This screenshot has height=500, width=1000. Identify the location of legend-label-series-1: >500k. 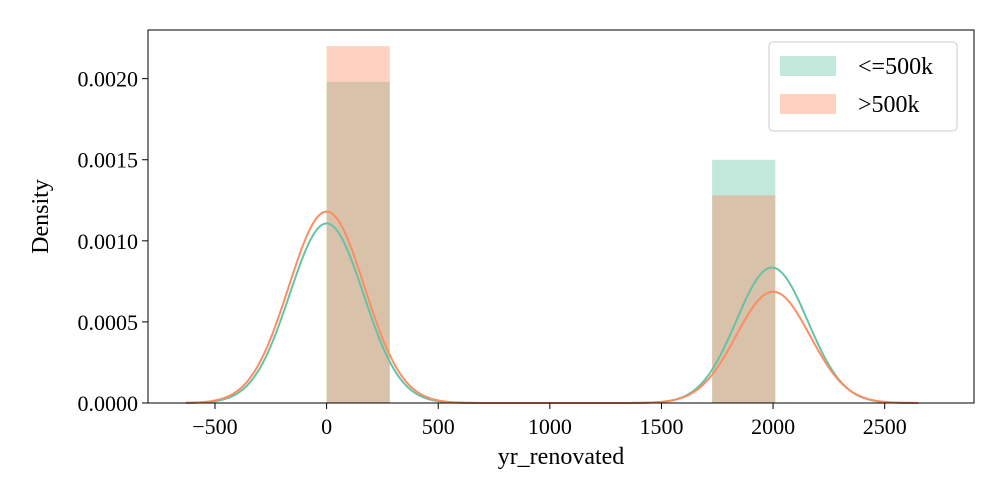
(889, 105).